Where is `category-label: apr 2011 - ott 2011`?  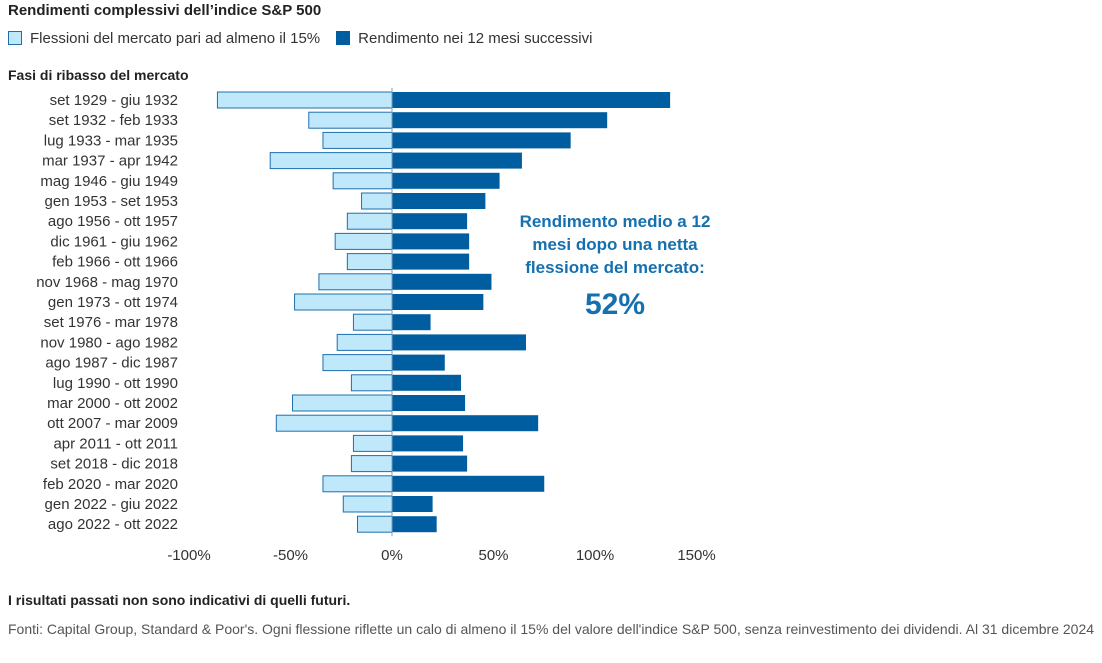
category-label: apr 2011 - ott 2011 is located at coordinates (115, 443).